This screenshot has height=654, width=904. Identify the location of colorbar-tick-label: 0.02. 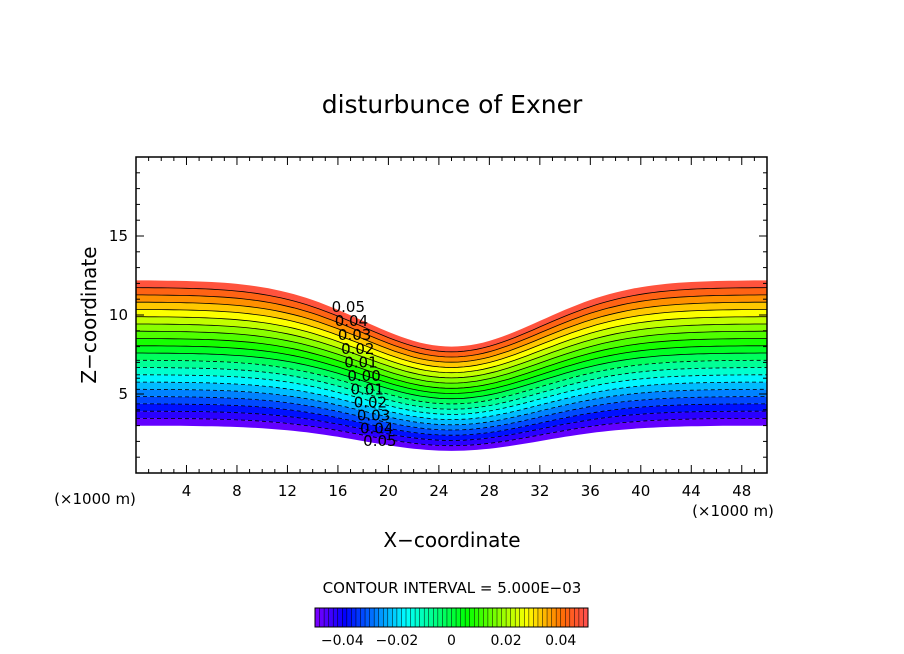
(506, 641).